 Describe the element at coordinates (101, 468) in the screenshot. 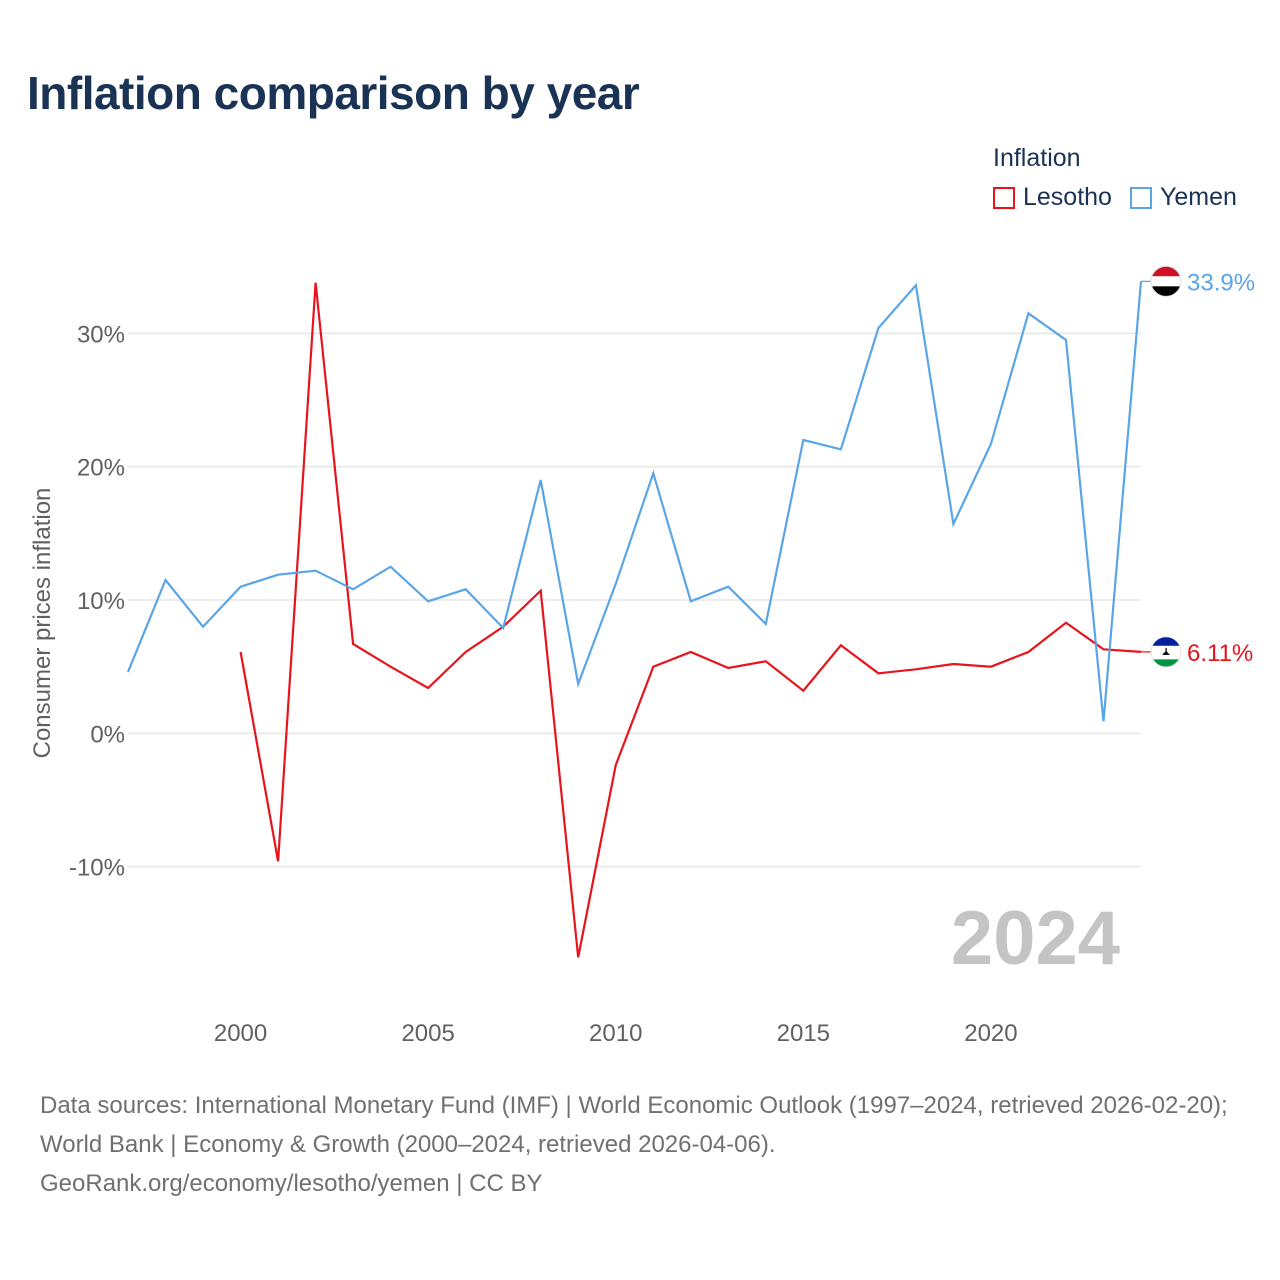

I see `y-tick-label: 20%` at that location.